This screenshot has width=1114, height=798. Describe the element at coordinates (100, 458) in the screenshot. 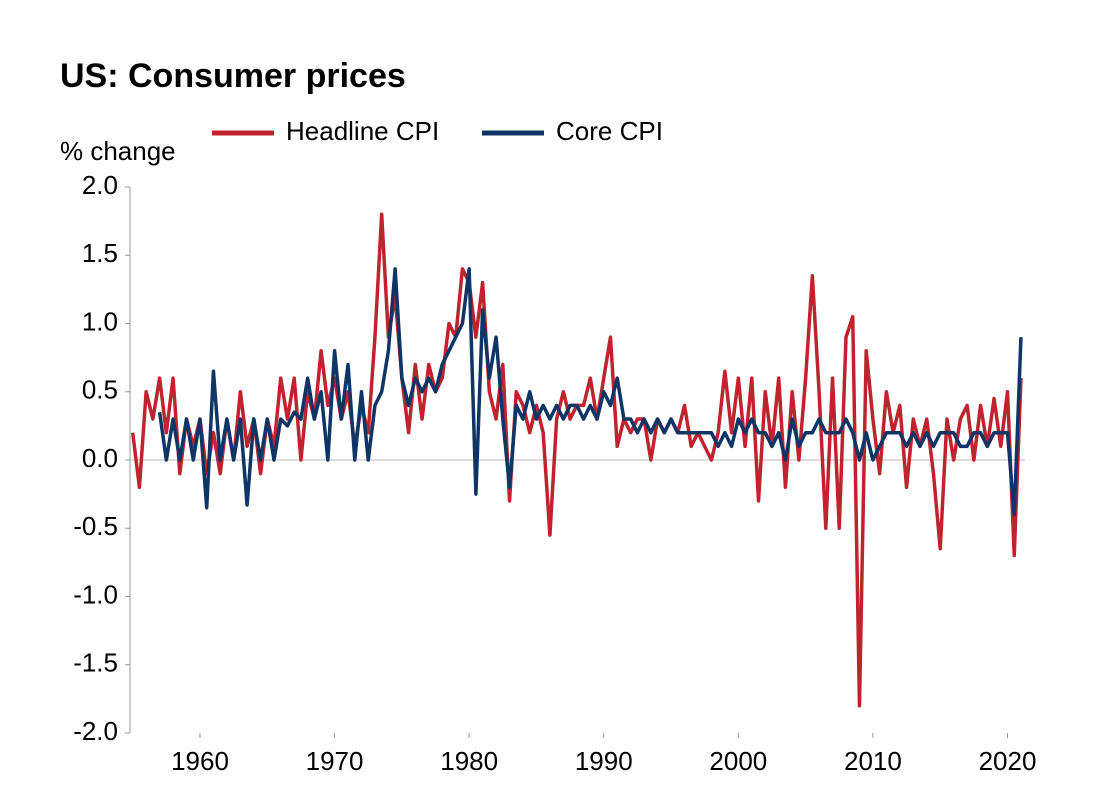

I see `y-tick-label: 0.0` at that location.